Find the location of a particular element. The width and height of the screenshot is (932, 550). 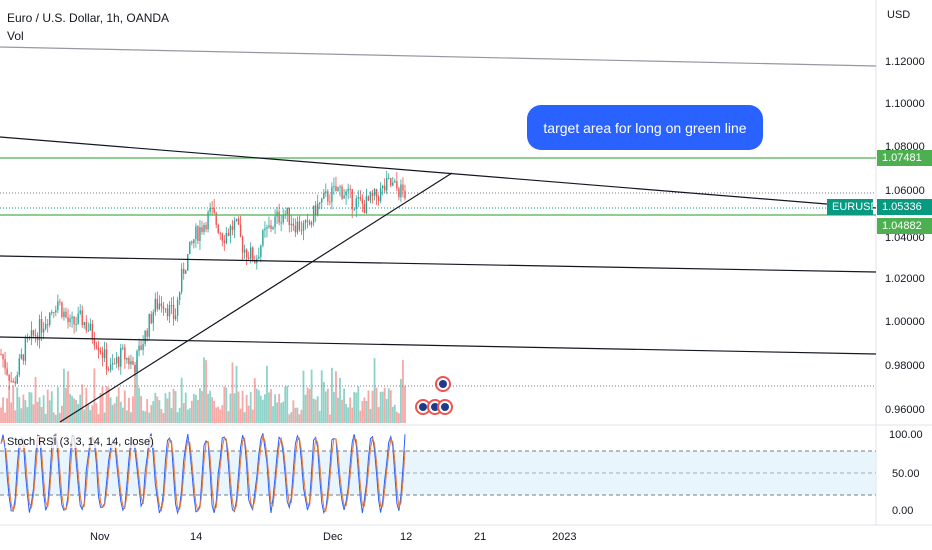

volume-indicator-label: Vol is located at coordinates (15, 36).